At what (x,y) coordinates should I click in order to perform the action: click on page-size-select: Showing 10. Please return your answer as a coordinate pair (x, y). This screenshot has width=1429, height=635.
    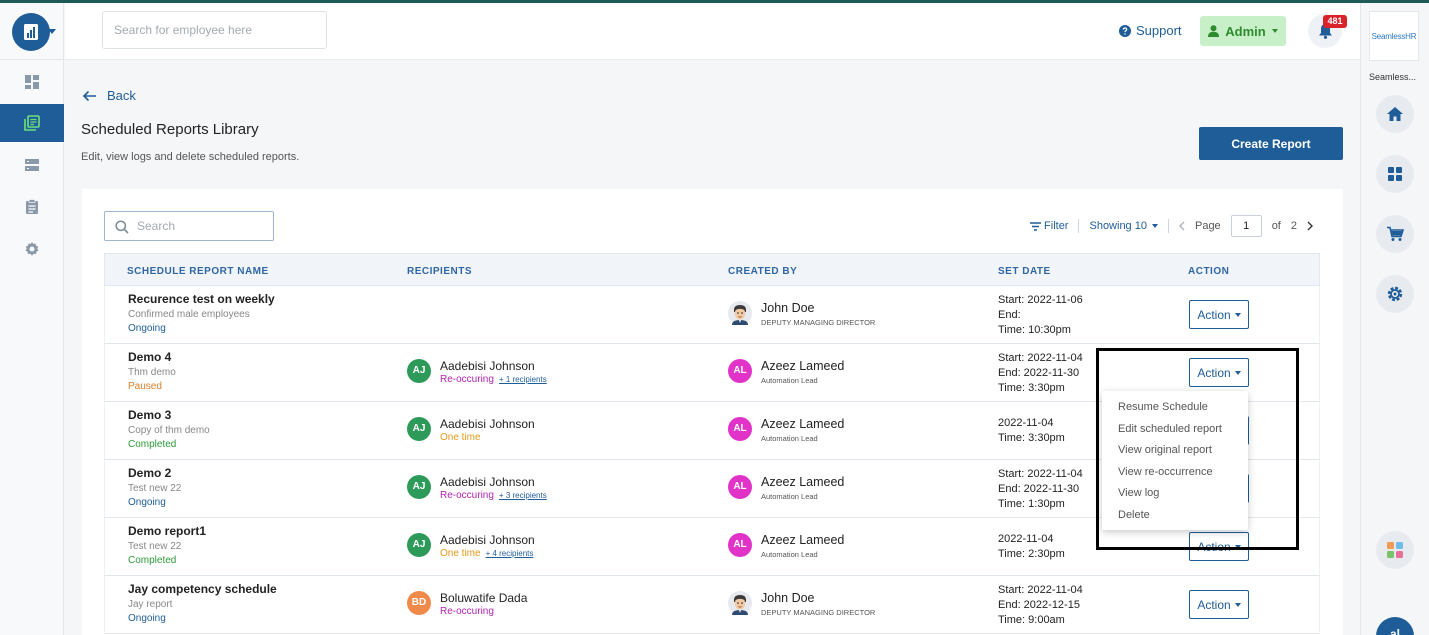
    Looking at the image, I should click on (1123, 226).